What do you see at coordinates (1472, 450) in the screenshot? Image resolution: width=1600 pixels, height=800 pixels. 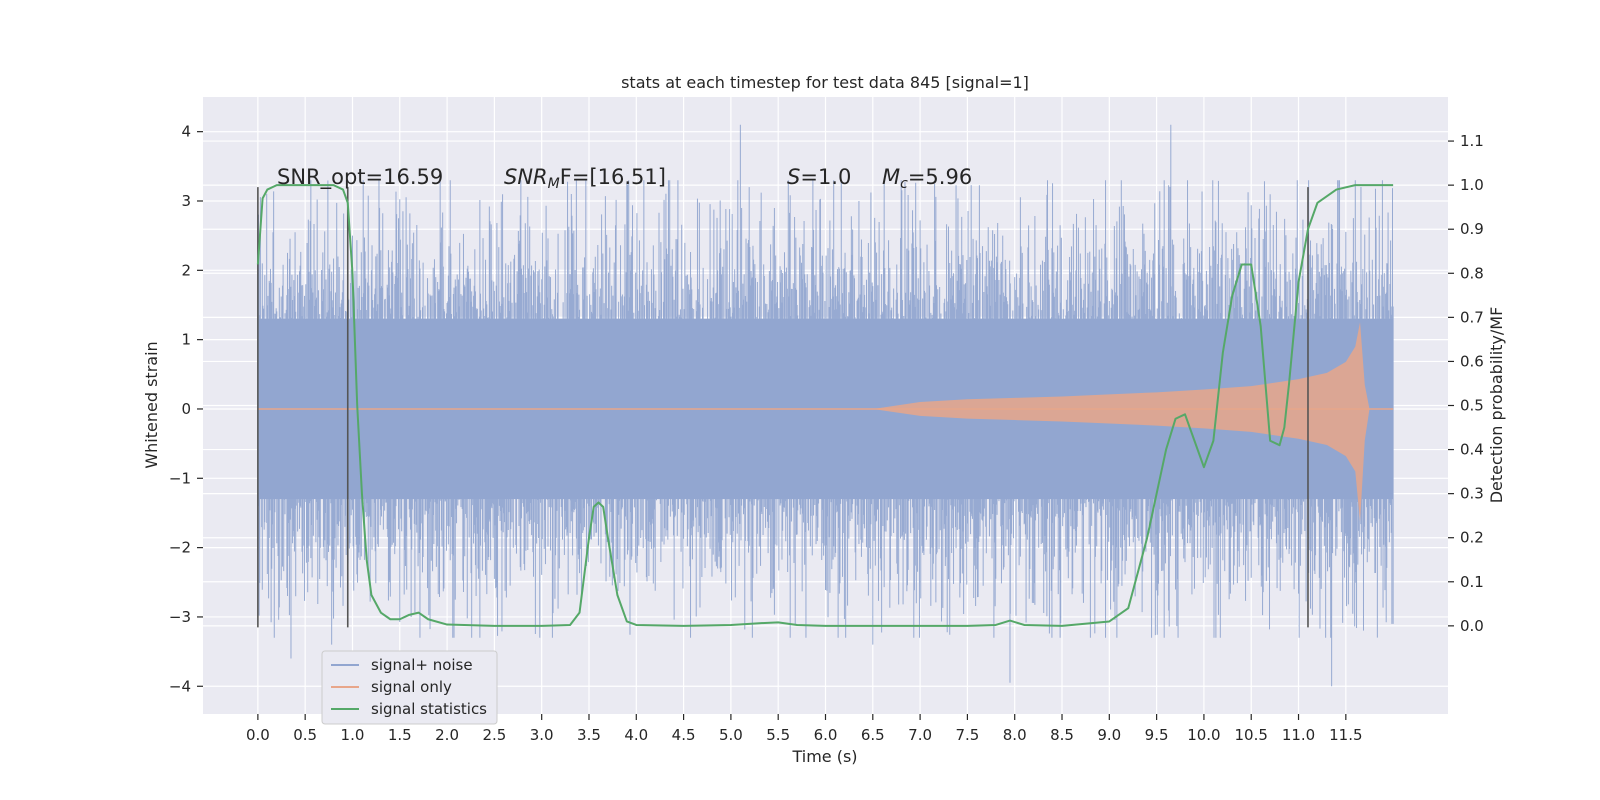 I see `y-right-tick-label: 0.4` at bounding box center [1472, 450].